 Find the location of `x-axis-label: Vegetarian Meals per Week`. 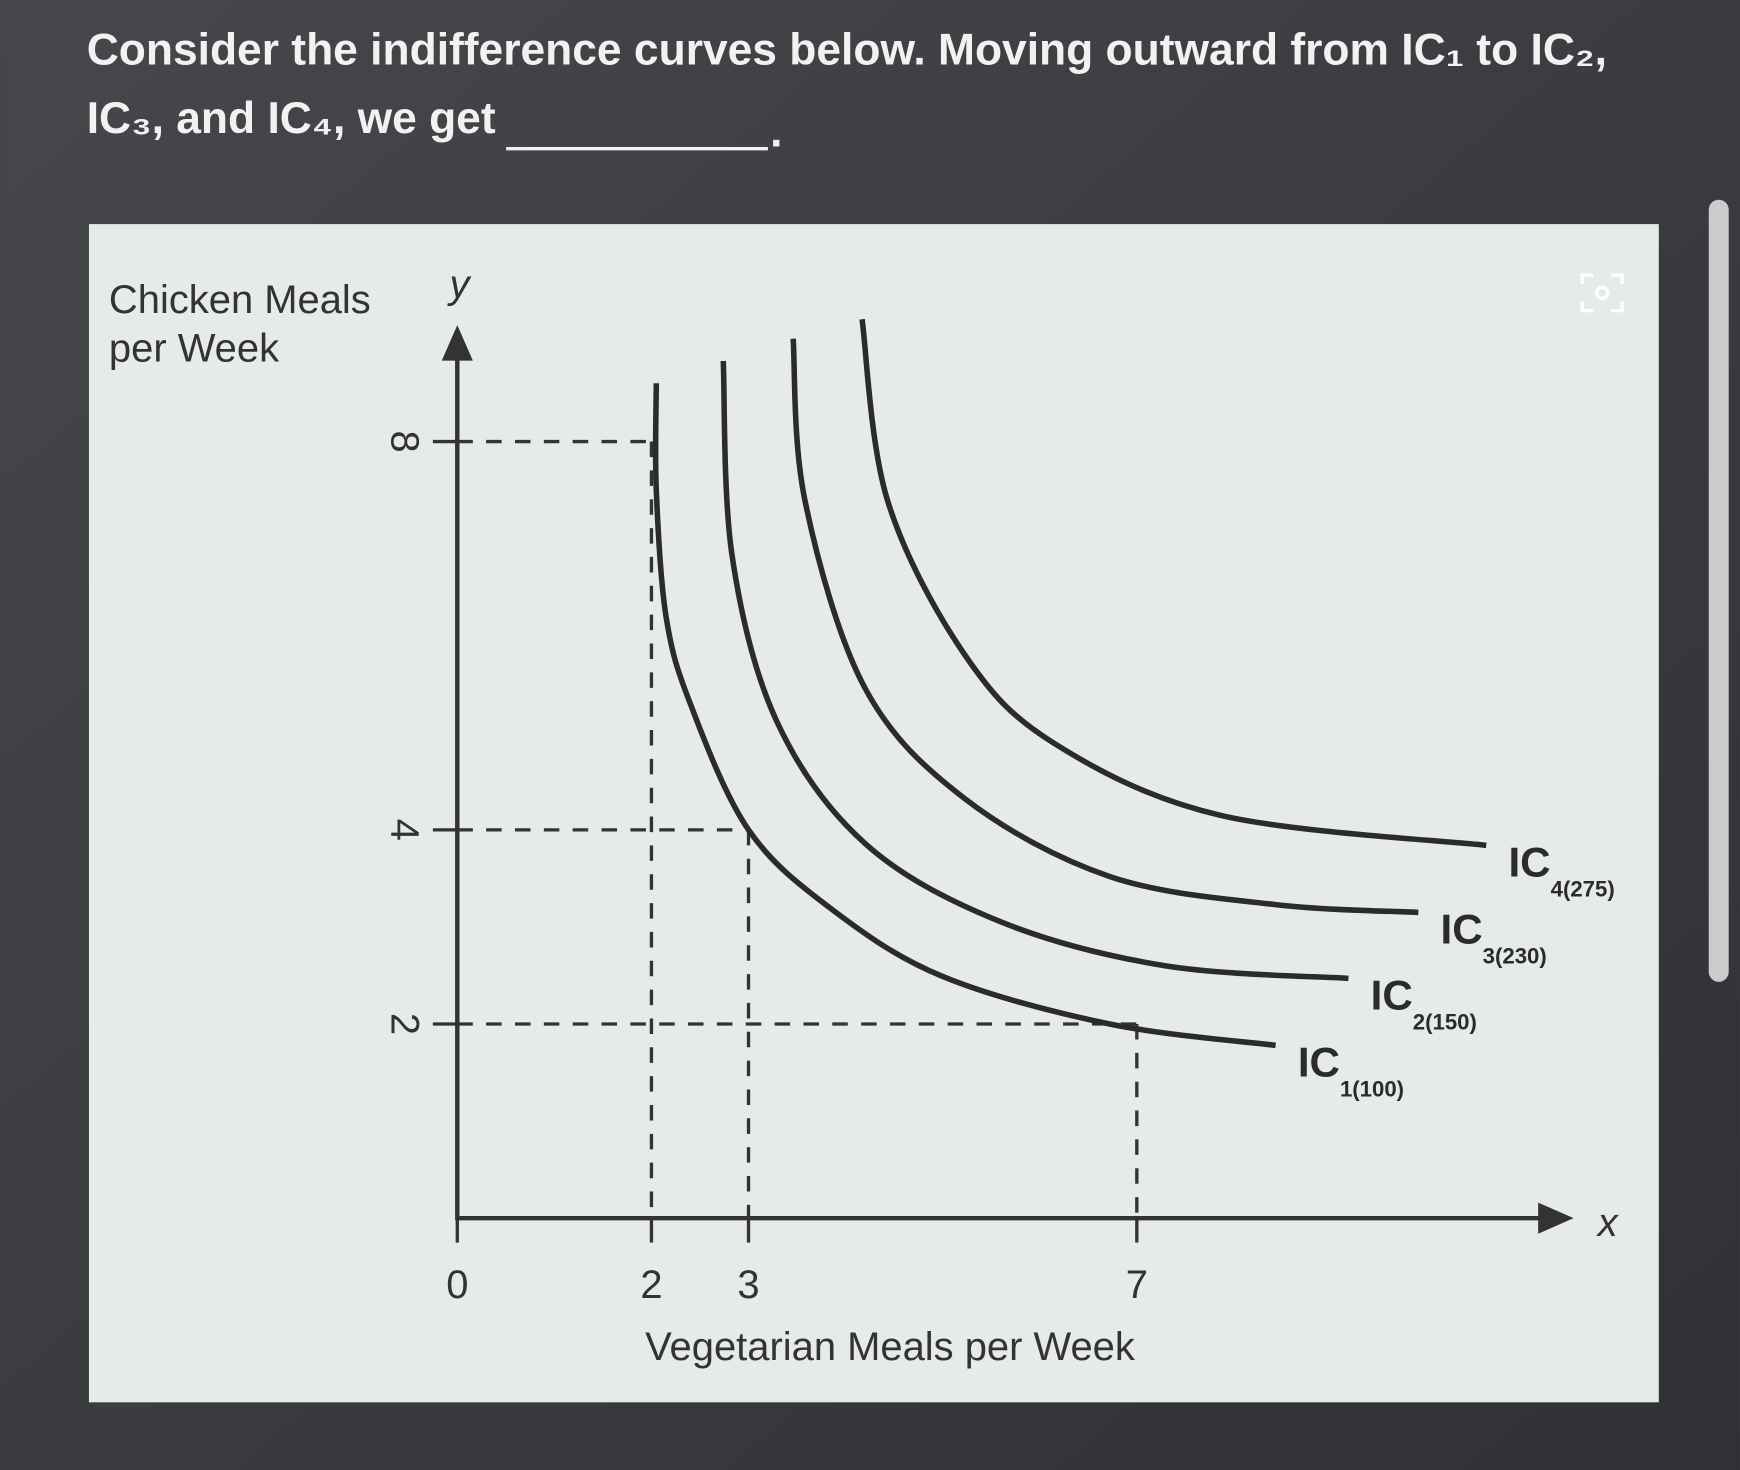

x-axis-label: Vegetarian Meals per Week is located at coordinates (890, 1347).